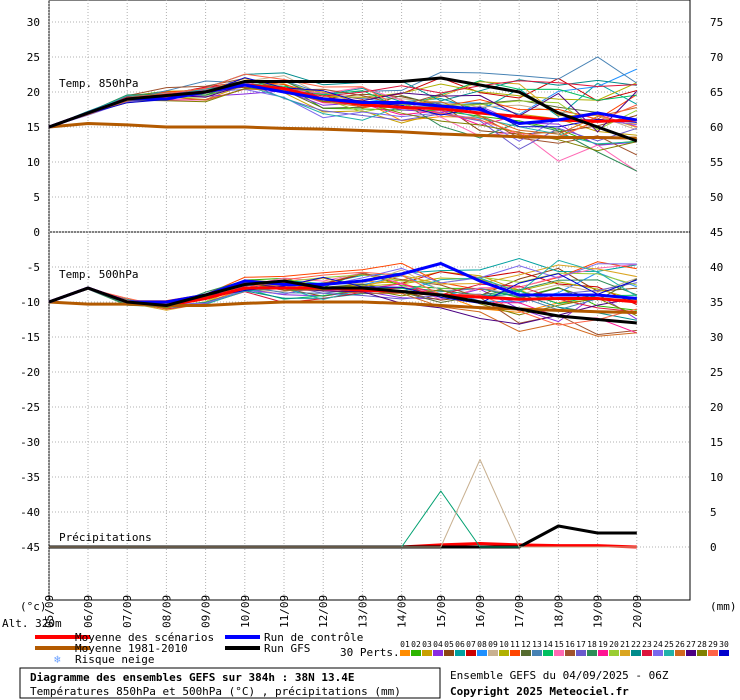 Image resolution: width=740 pixels, height=700 pixels. Describe the element at coordinates (716, 197) in the screenshot. I see `right-tick-label: 50` at that location.